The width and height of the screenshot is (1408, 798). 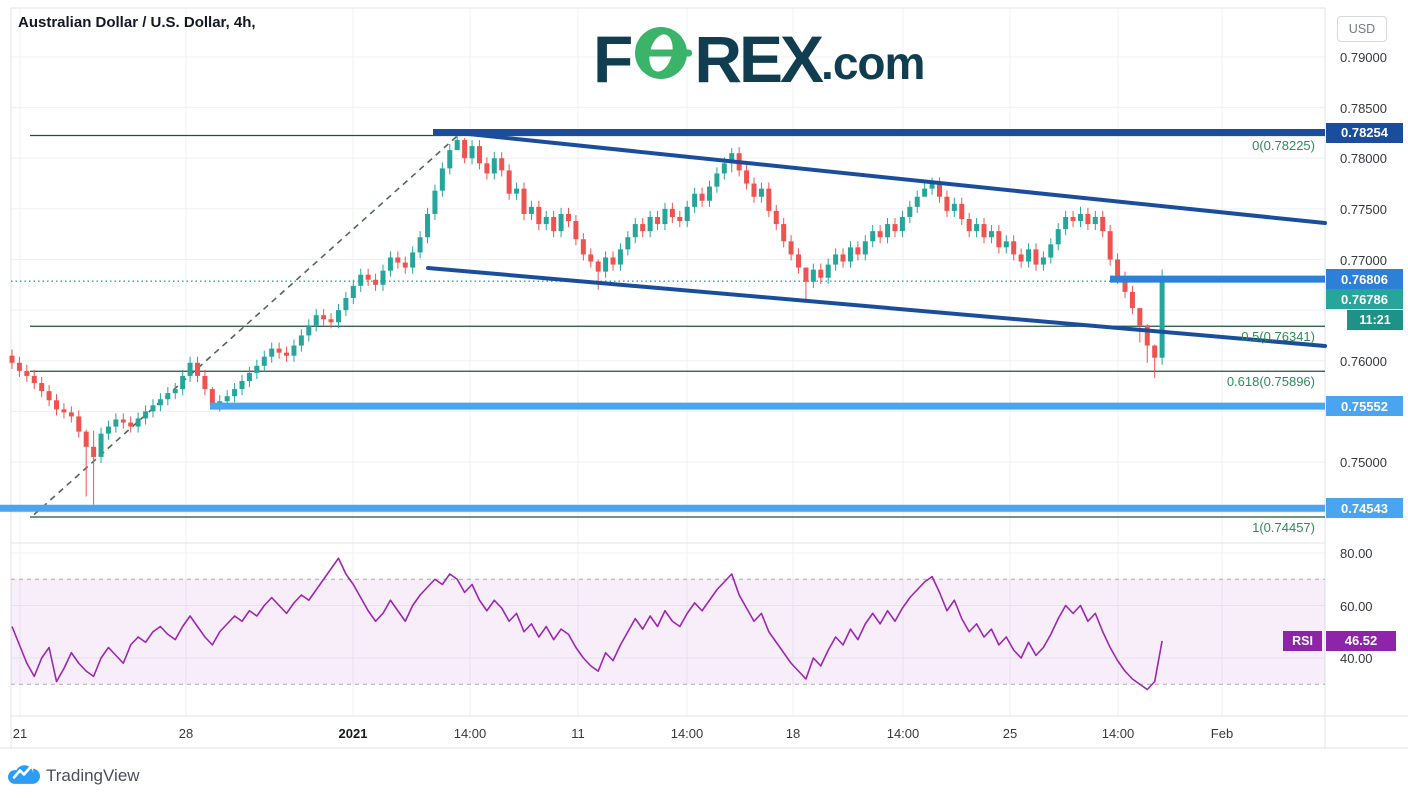 I want to click on price-tick-label: 0.75000, so click(x=1363, y=462).